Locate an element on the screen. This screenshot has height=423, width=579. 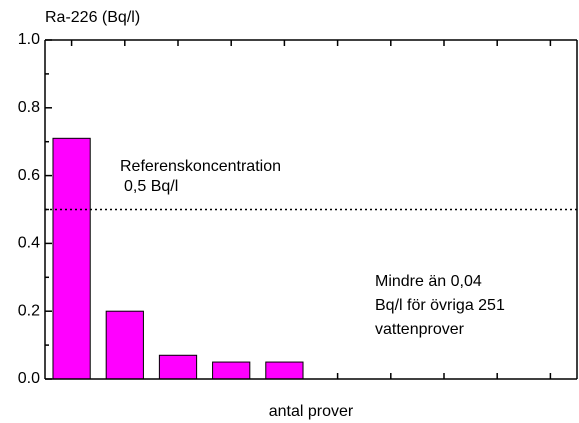
reference-label: Referenskoncentration is located at coordinates (200, 166).